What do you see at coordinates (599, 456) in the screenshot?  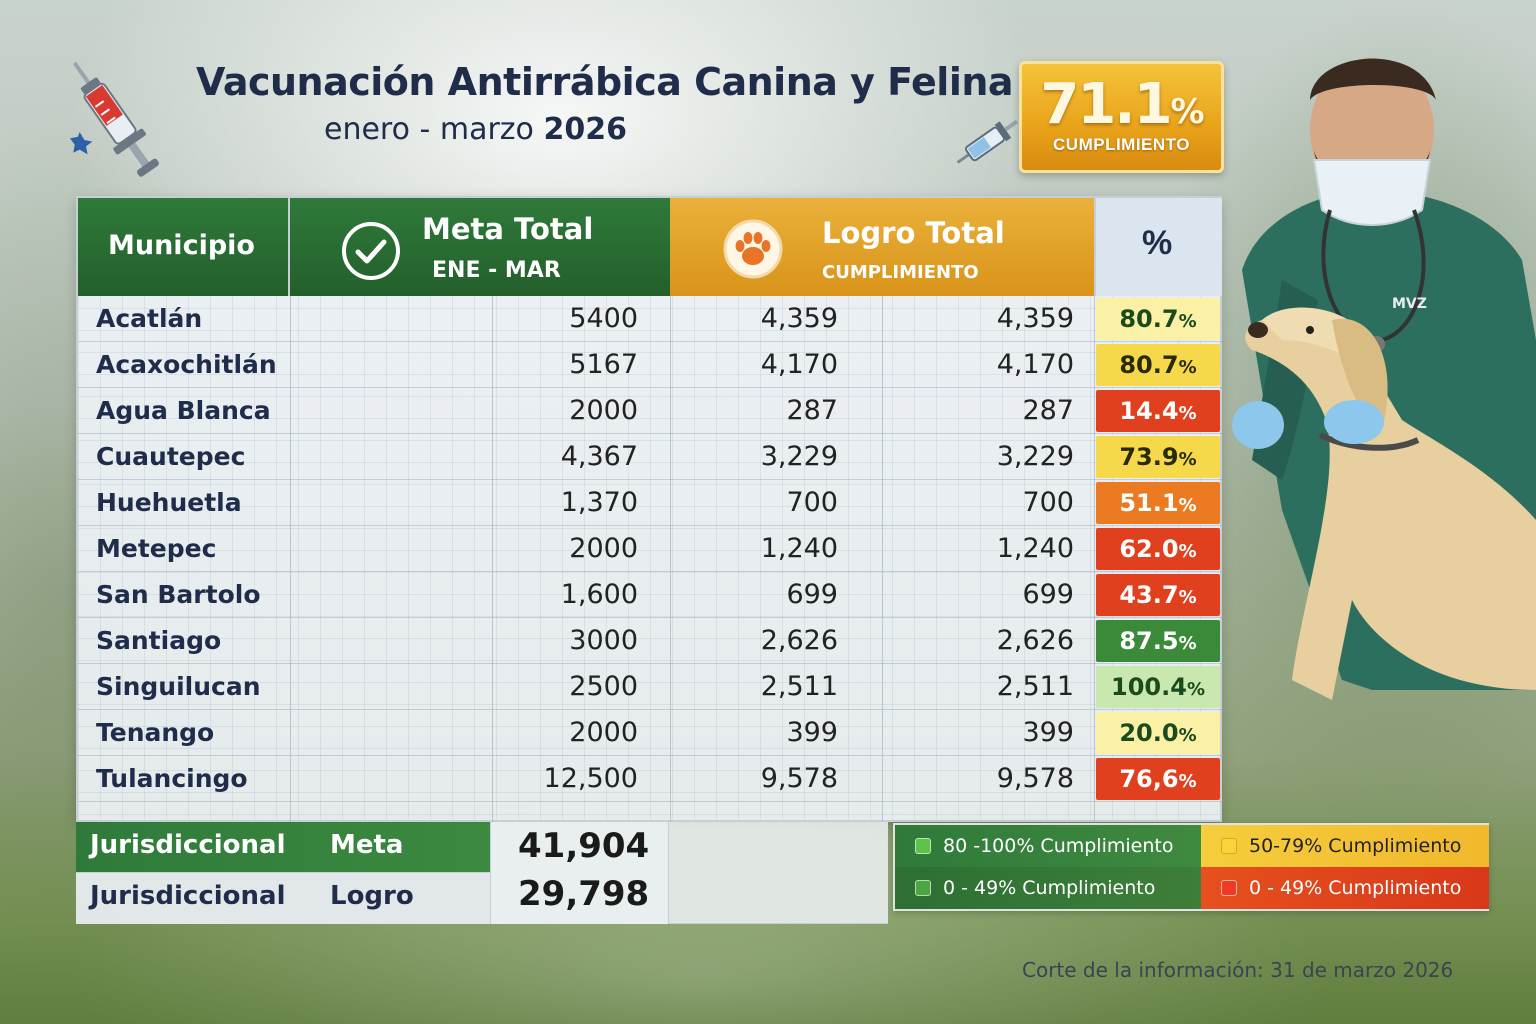 I see `meta-value: 4,367` at bounding box center [599, 456].